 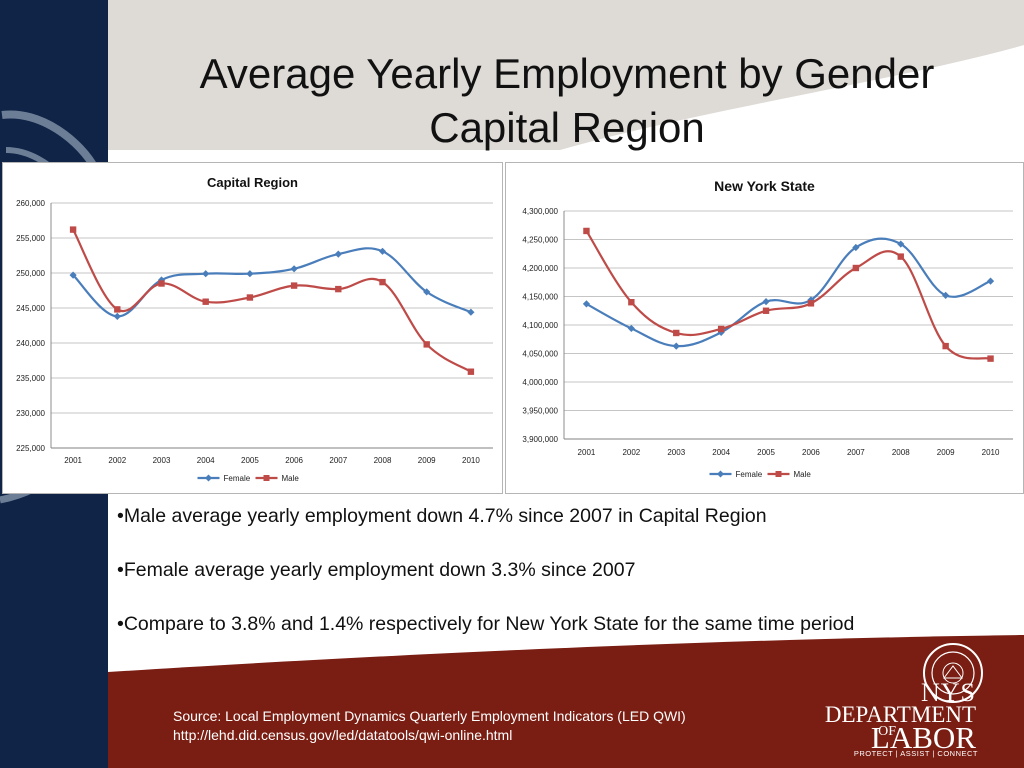 What do you see at coordinates (915, 753) in the screenshot?
I see `logo-tagline: PROTECT | ASSIST | CONNECT` at bounding box center [915, 753].